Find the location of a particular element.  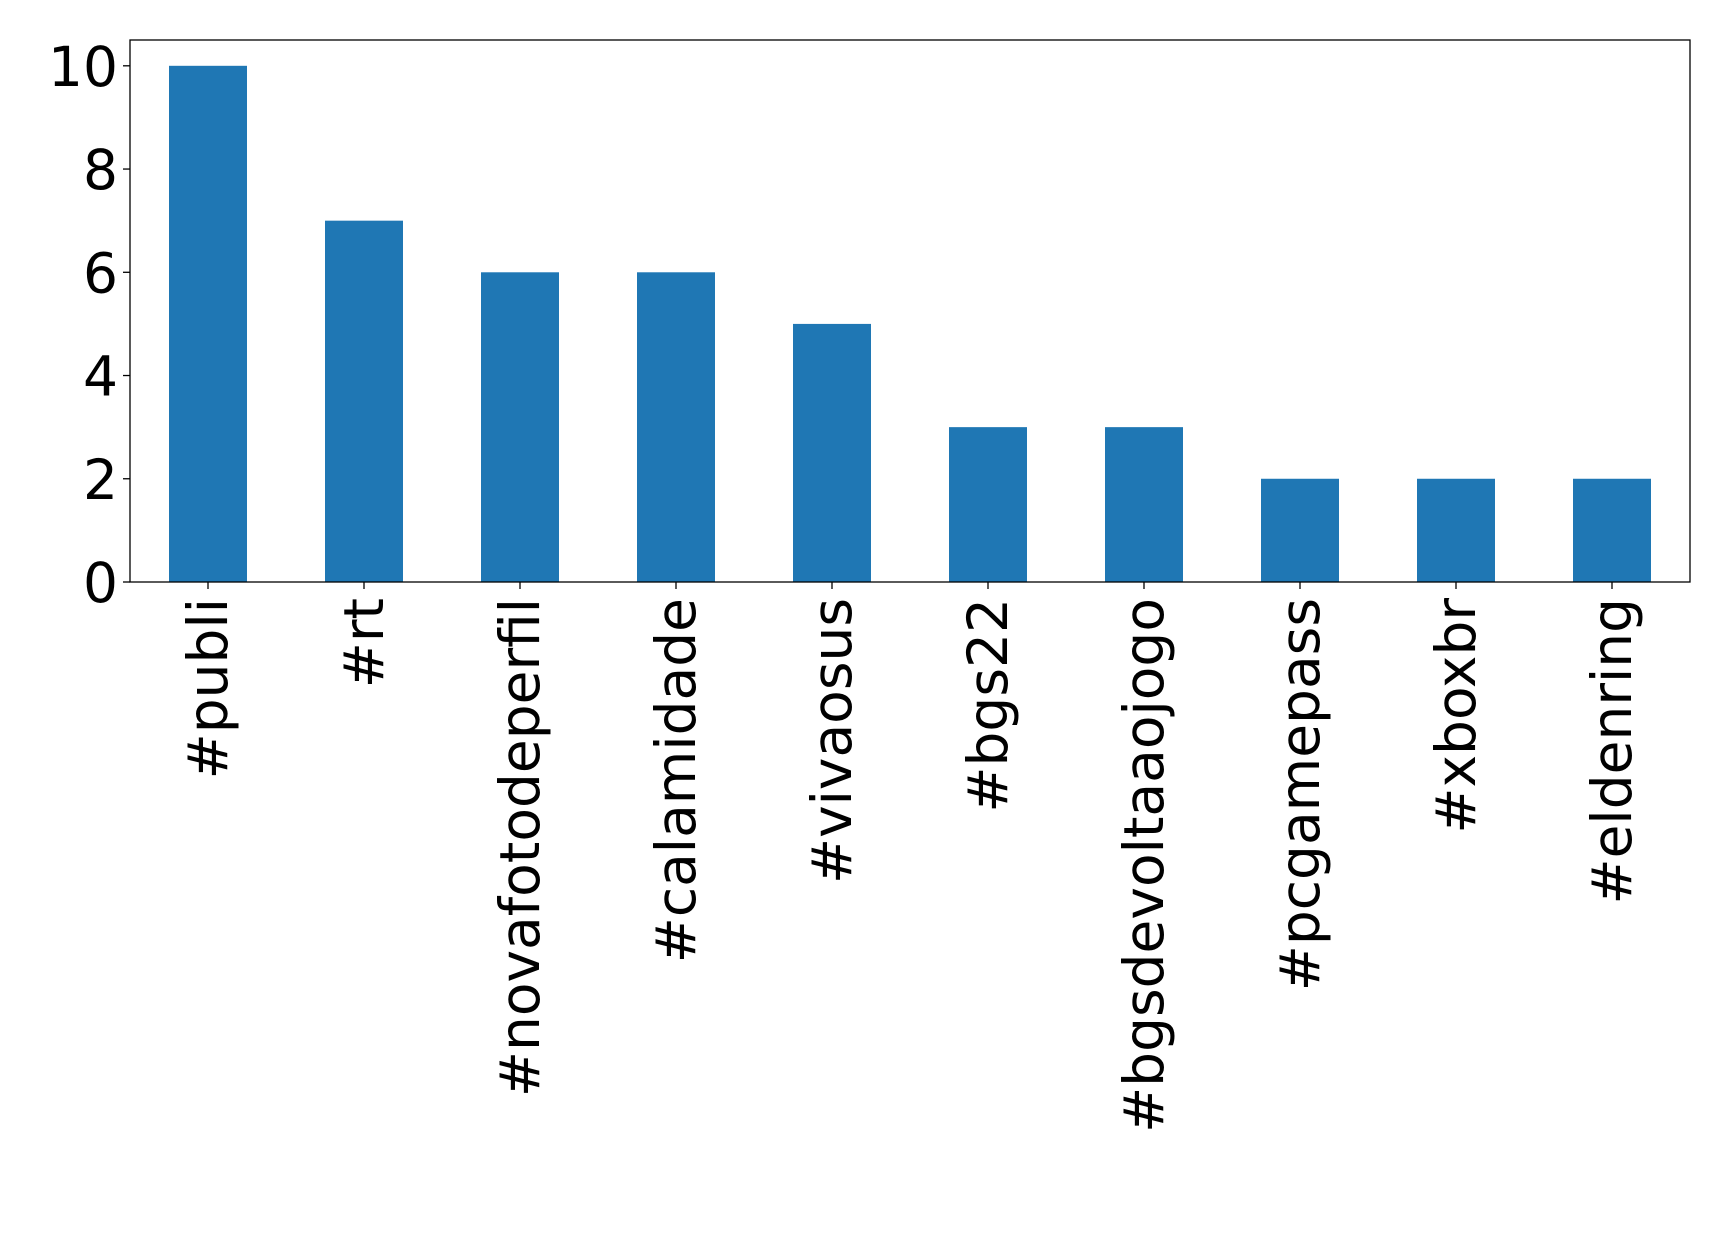

y-axis: 0 2 4 6 8 10 is located at coordinates (89, 325).